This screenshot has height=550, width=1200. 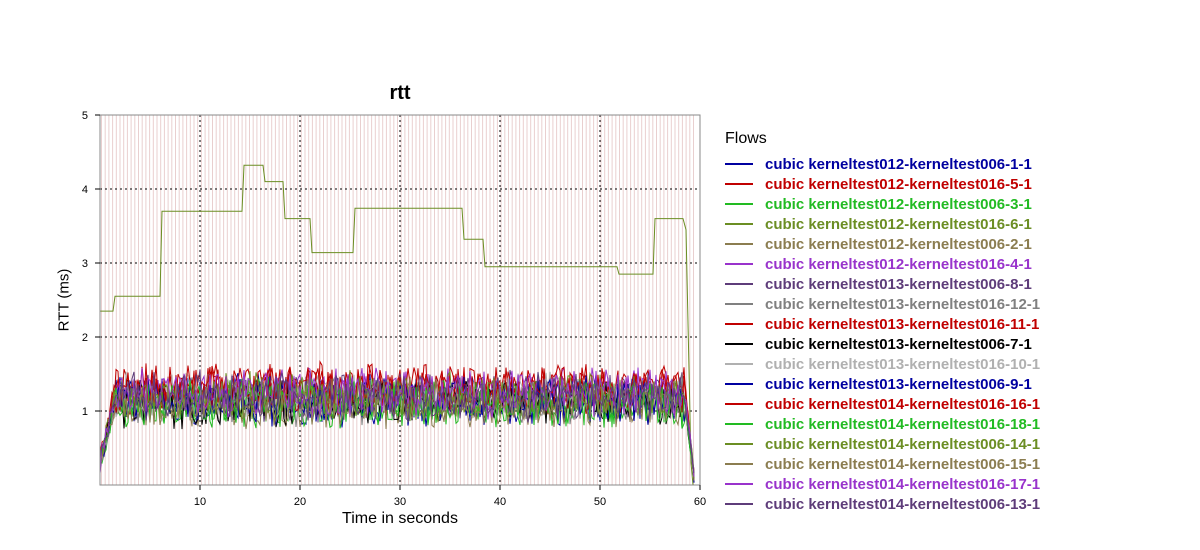 I want to click on y-tick-label: 5, so click(x=85, y=116).